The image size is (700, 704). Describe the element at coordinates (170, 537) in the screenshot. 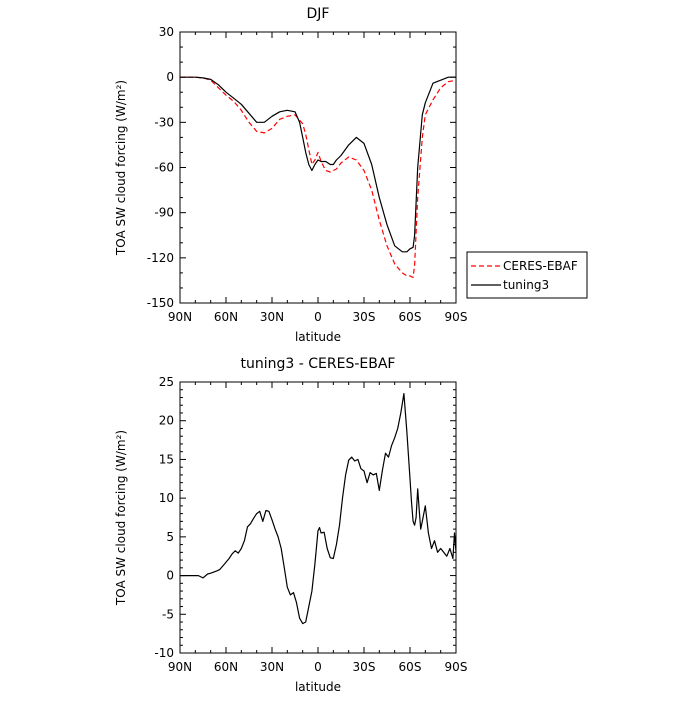

I see `y-tick-label: 5` at that location.